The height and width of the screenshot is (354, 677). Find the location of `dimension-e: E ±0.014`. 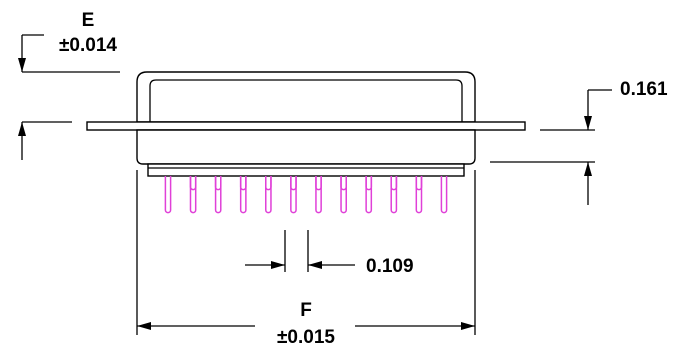

dimension-e: E ±0.014 is located at coordinates (69, 85).